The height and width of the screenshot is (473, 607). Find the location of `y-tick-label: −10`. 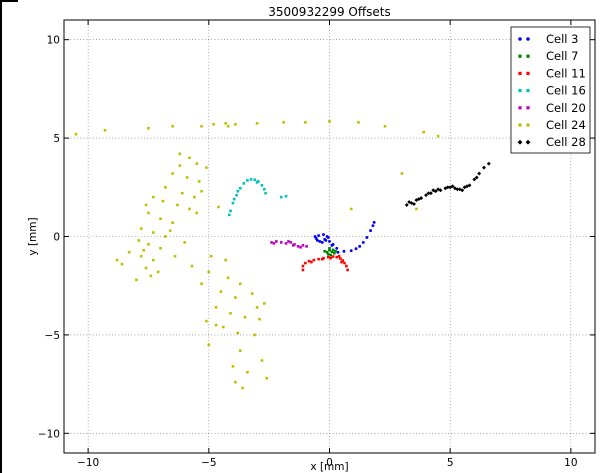

y-tick-label: −10 is located at coordinates (49, 434).